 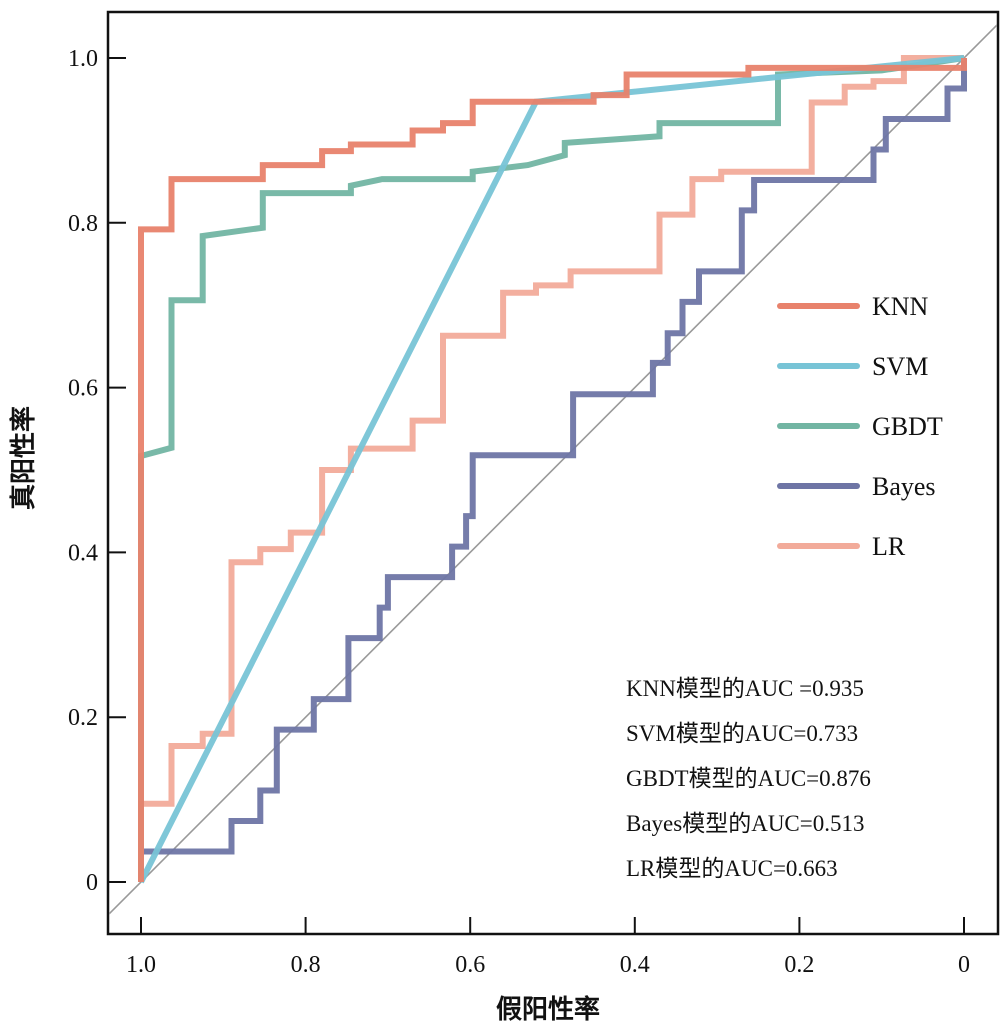 I want to click on x-tick-label: 0.8, so click(x=306, y=965).